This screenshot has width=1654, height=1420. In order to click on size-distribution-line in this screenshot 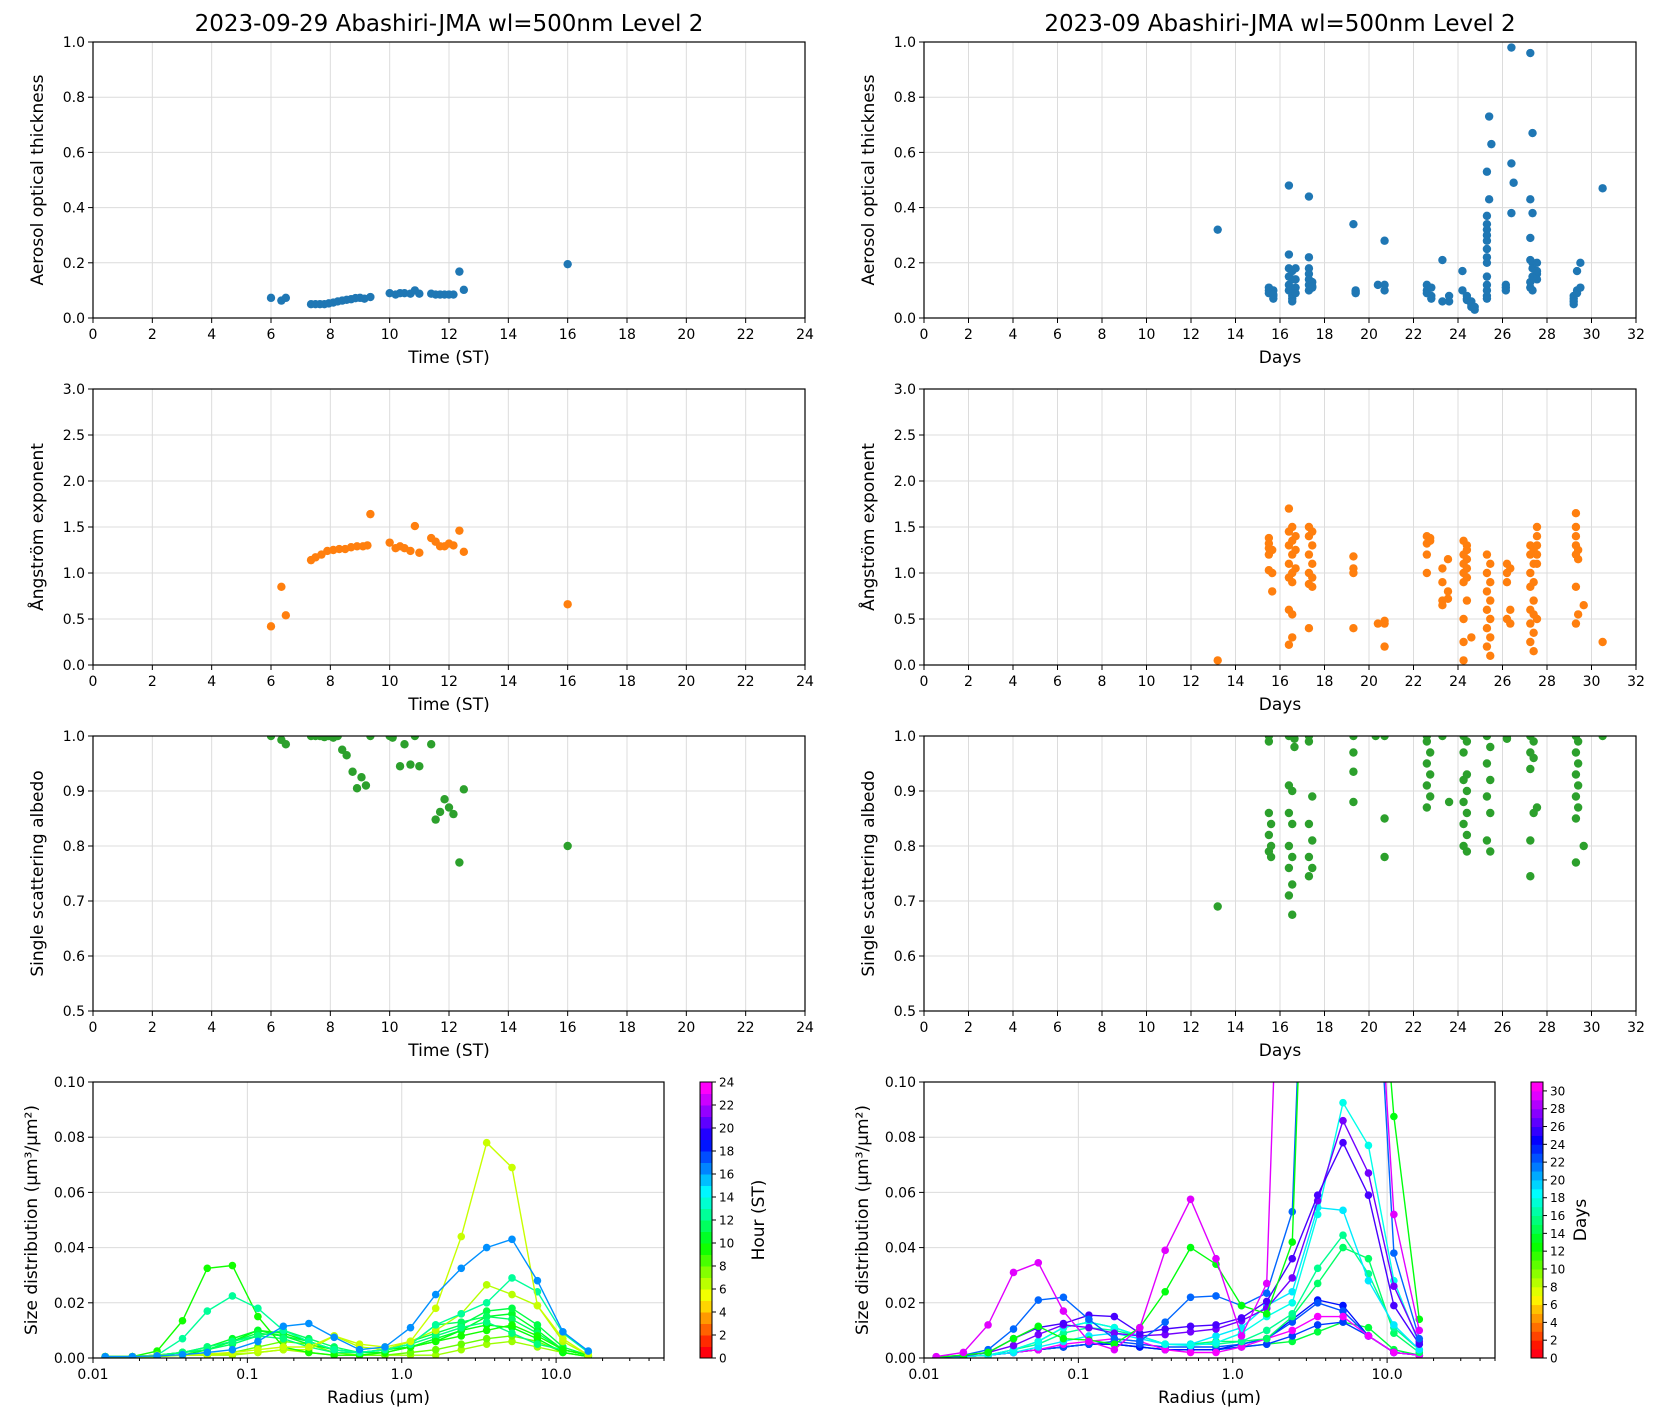, I will do `click(1178, 1238)`.